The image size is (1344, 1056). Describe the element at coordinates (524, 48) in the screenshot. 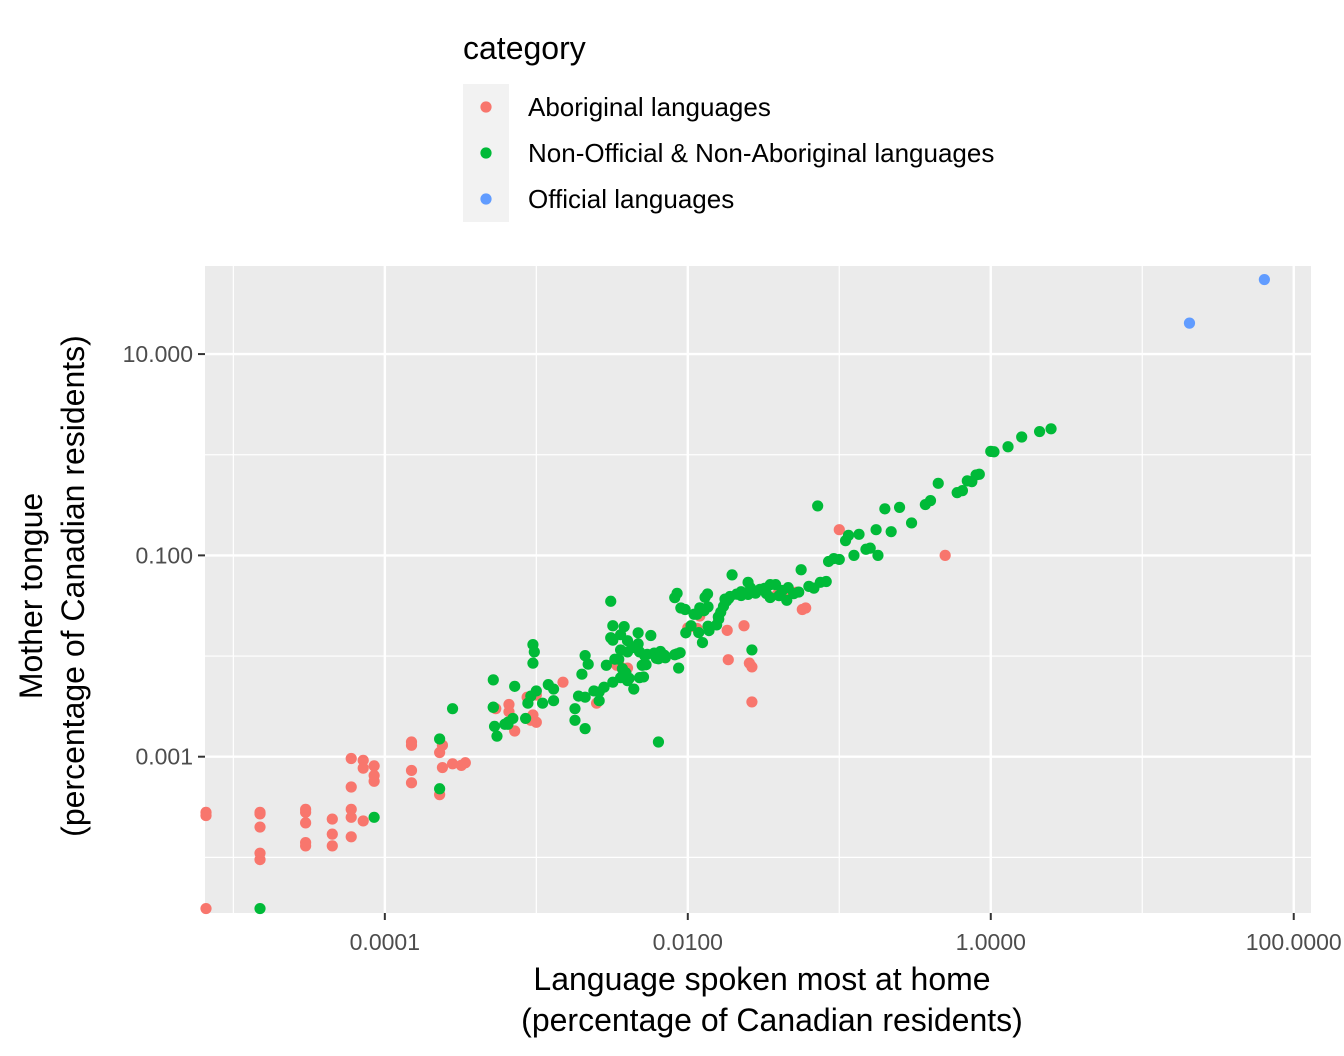

I see `legend-title: category` at that location.